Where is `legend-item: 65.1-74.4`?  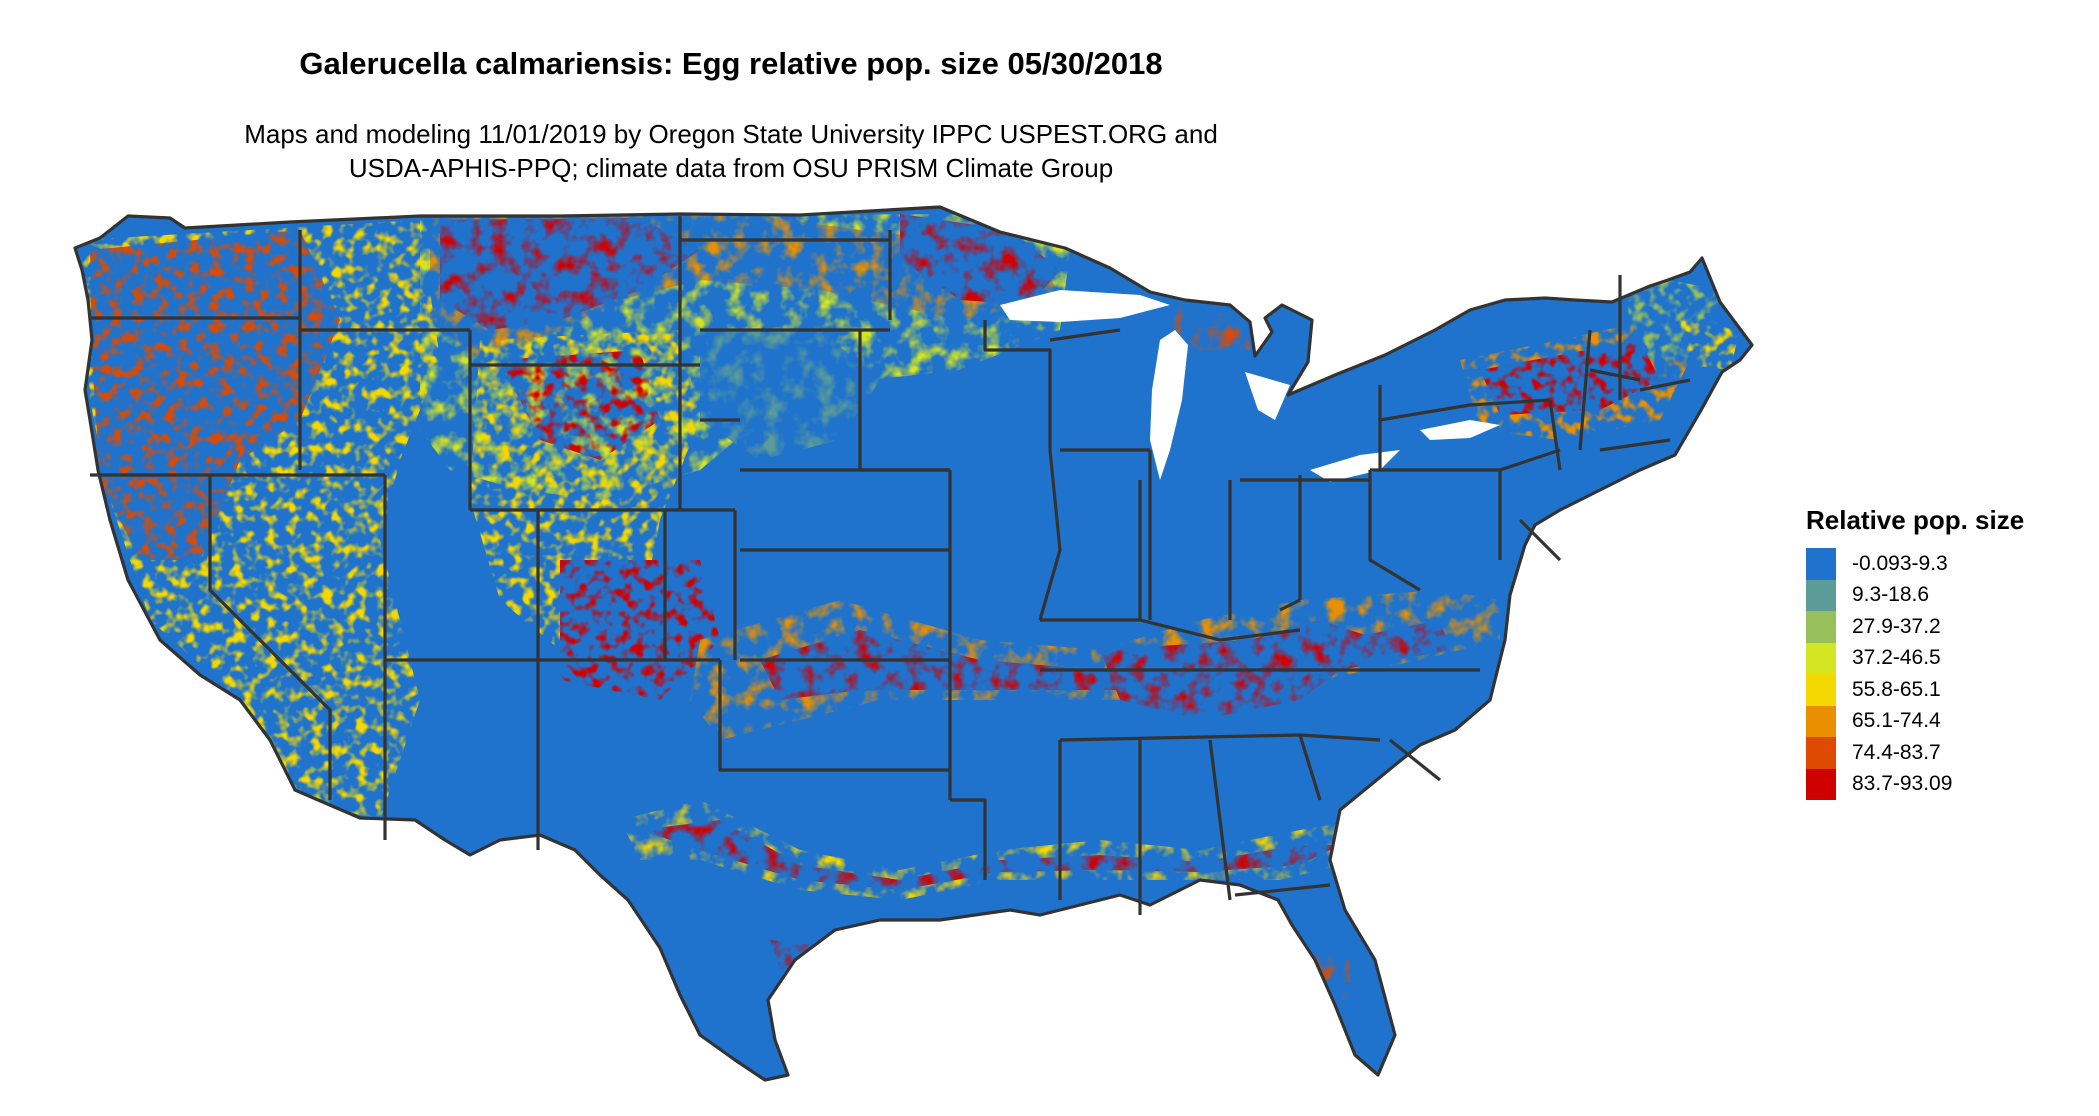 legend-item: 65.1-74.4 is located at coordinates (1915, 721).